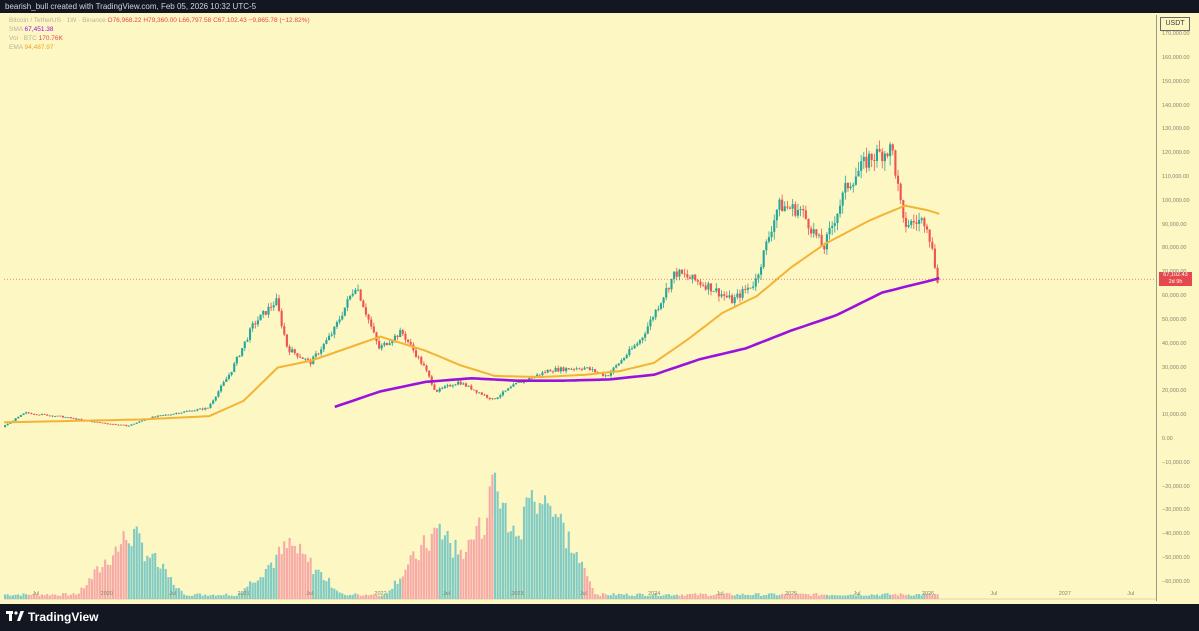 This screenshot has height=631, width=1199. I want to click on x-tick-label: 2025, so click(791, 594).